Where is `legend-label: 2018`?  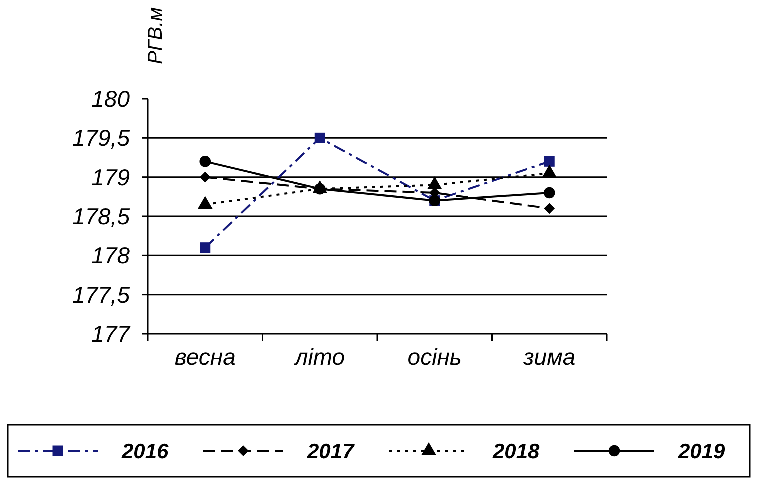 legend-label: 2018 is located at coordinates (516, 452).